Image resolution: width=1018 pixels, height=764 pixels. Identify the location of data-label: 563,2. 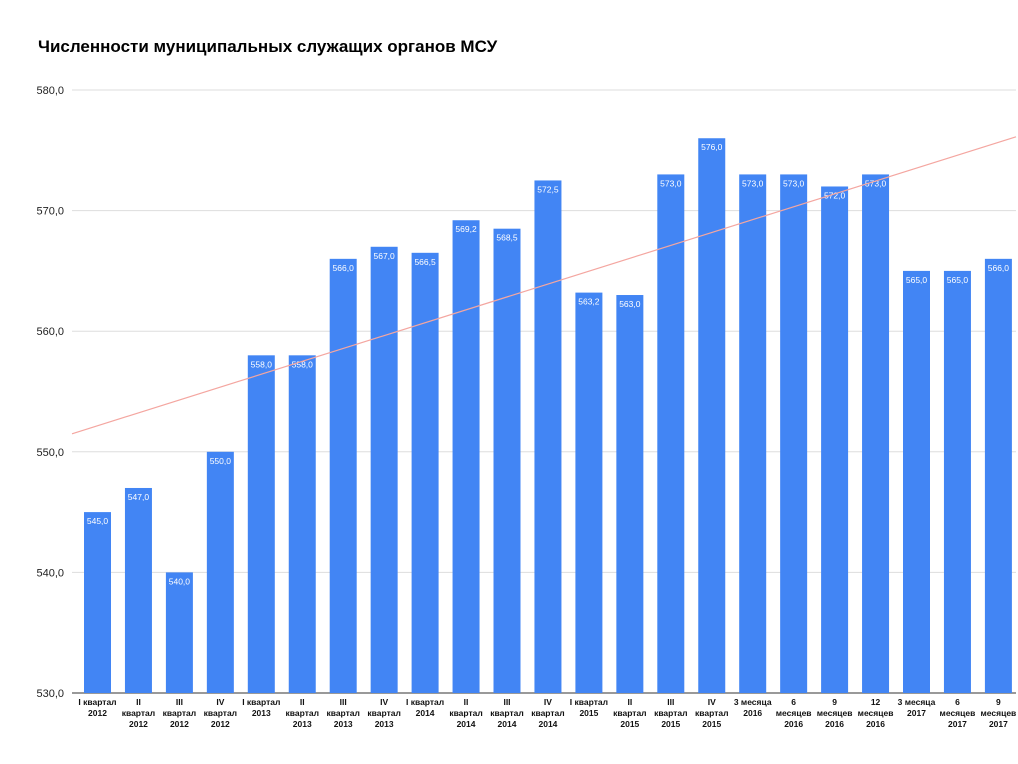
(589, 302).